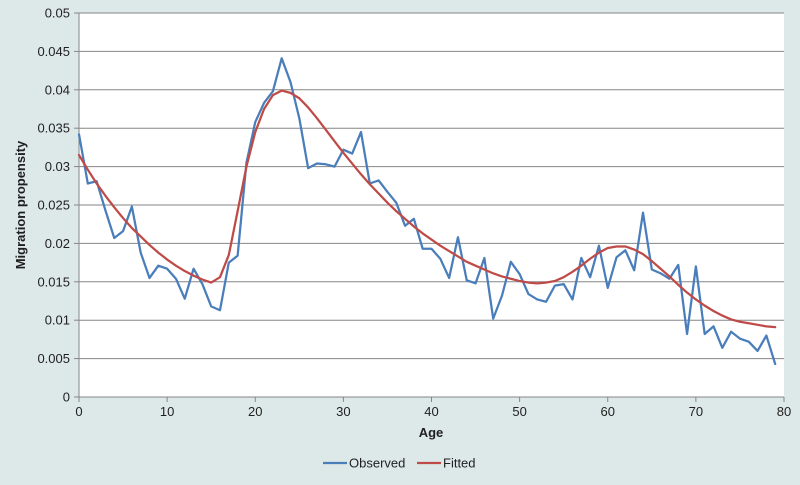 Image resolution: width=800 pixels, height=485 pixels. Describe the element at coordinates (53, 358) in the screenshot. I see `y-tick-label: 0.005` at that location.